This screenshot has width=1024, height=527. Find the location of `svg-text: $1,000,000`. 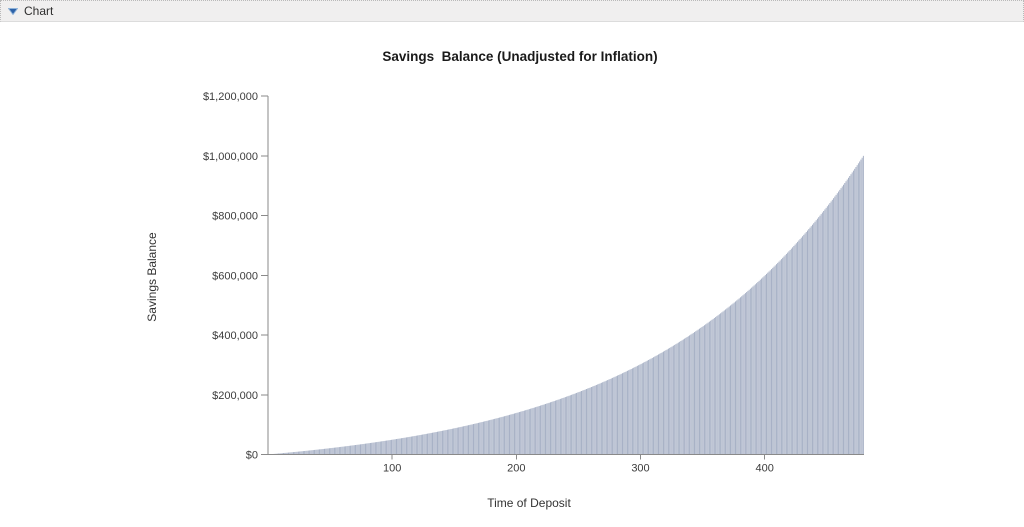

svg-text: $1,000,000 is located at coordinates (230, 157).